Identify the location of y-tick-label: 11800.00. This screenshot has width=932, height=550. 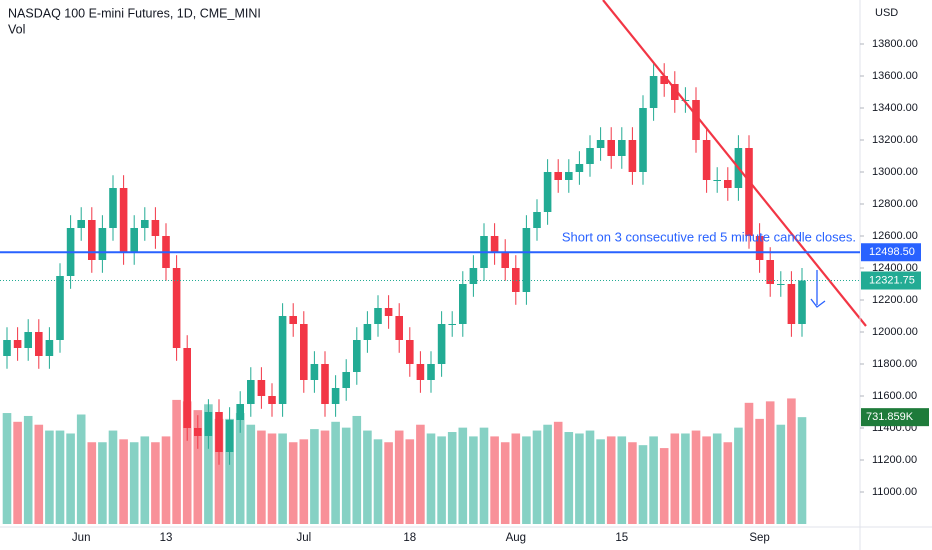
(894, 364).